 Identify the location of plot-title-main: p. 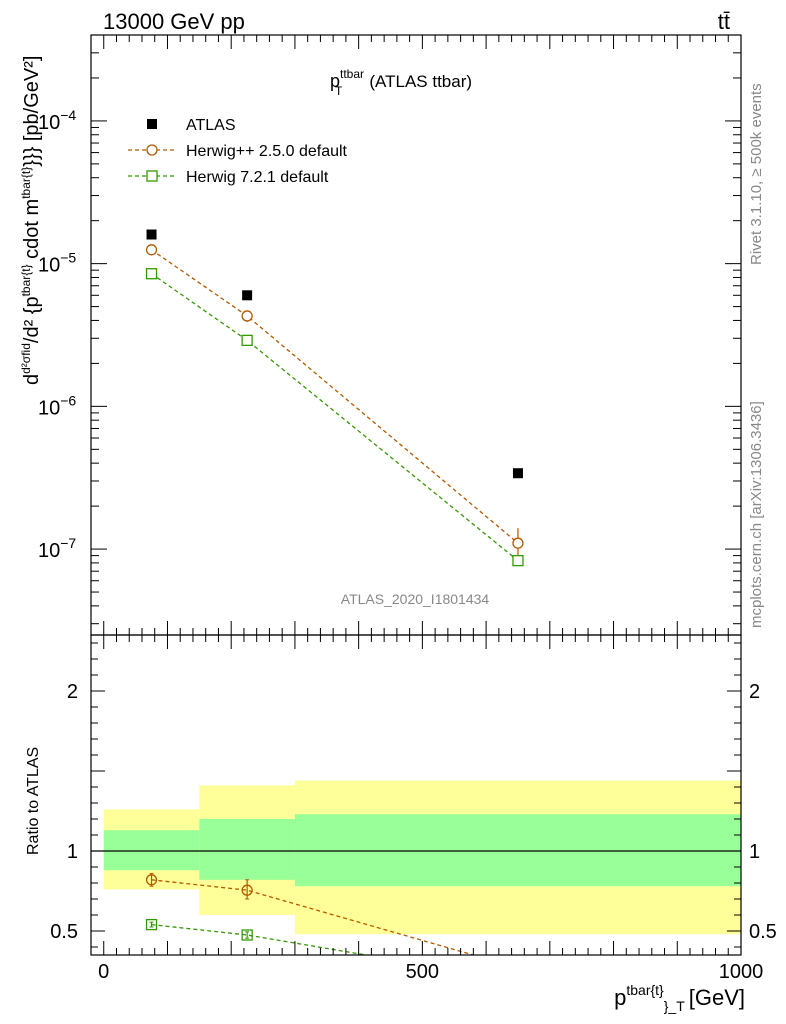
(335, 81).